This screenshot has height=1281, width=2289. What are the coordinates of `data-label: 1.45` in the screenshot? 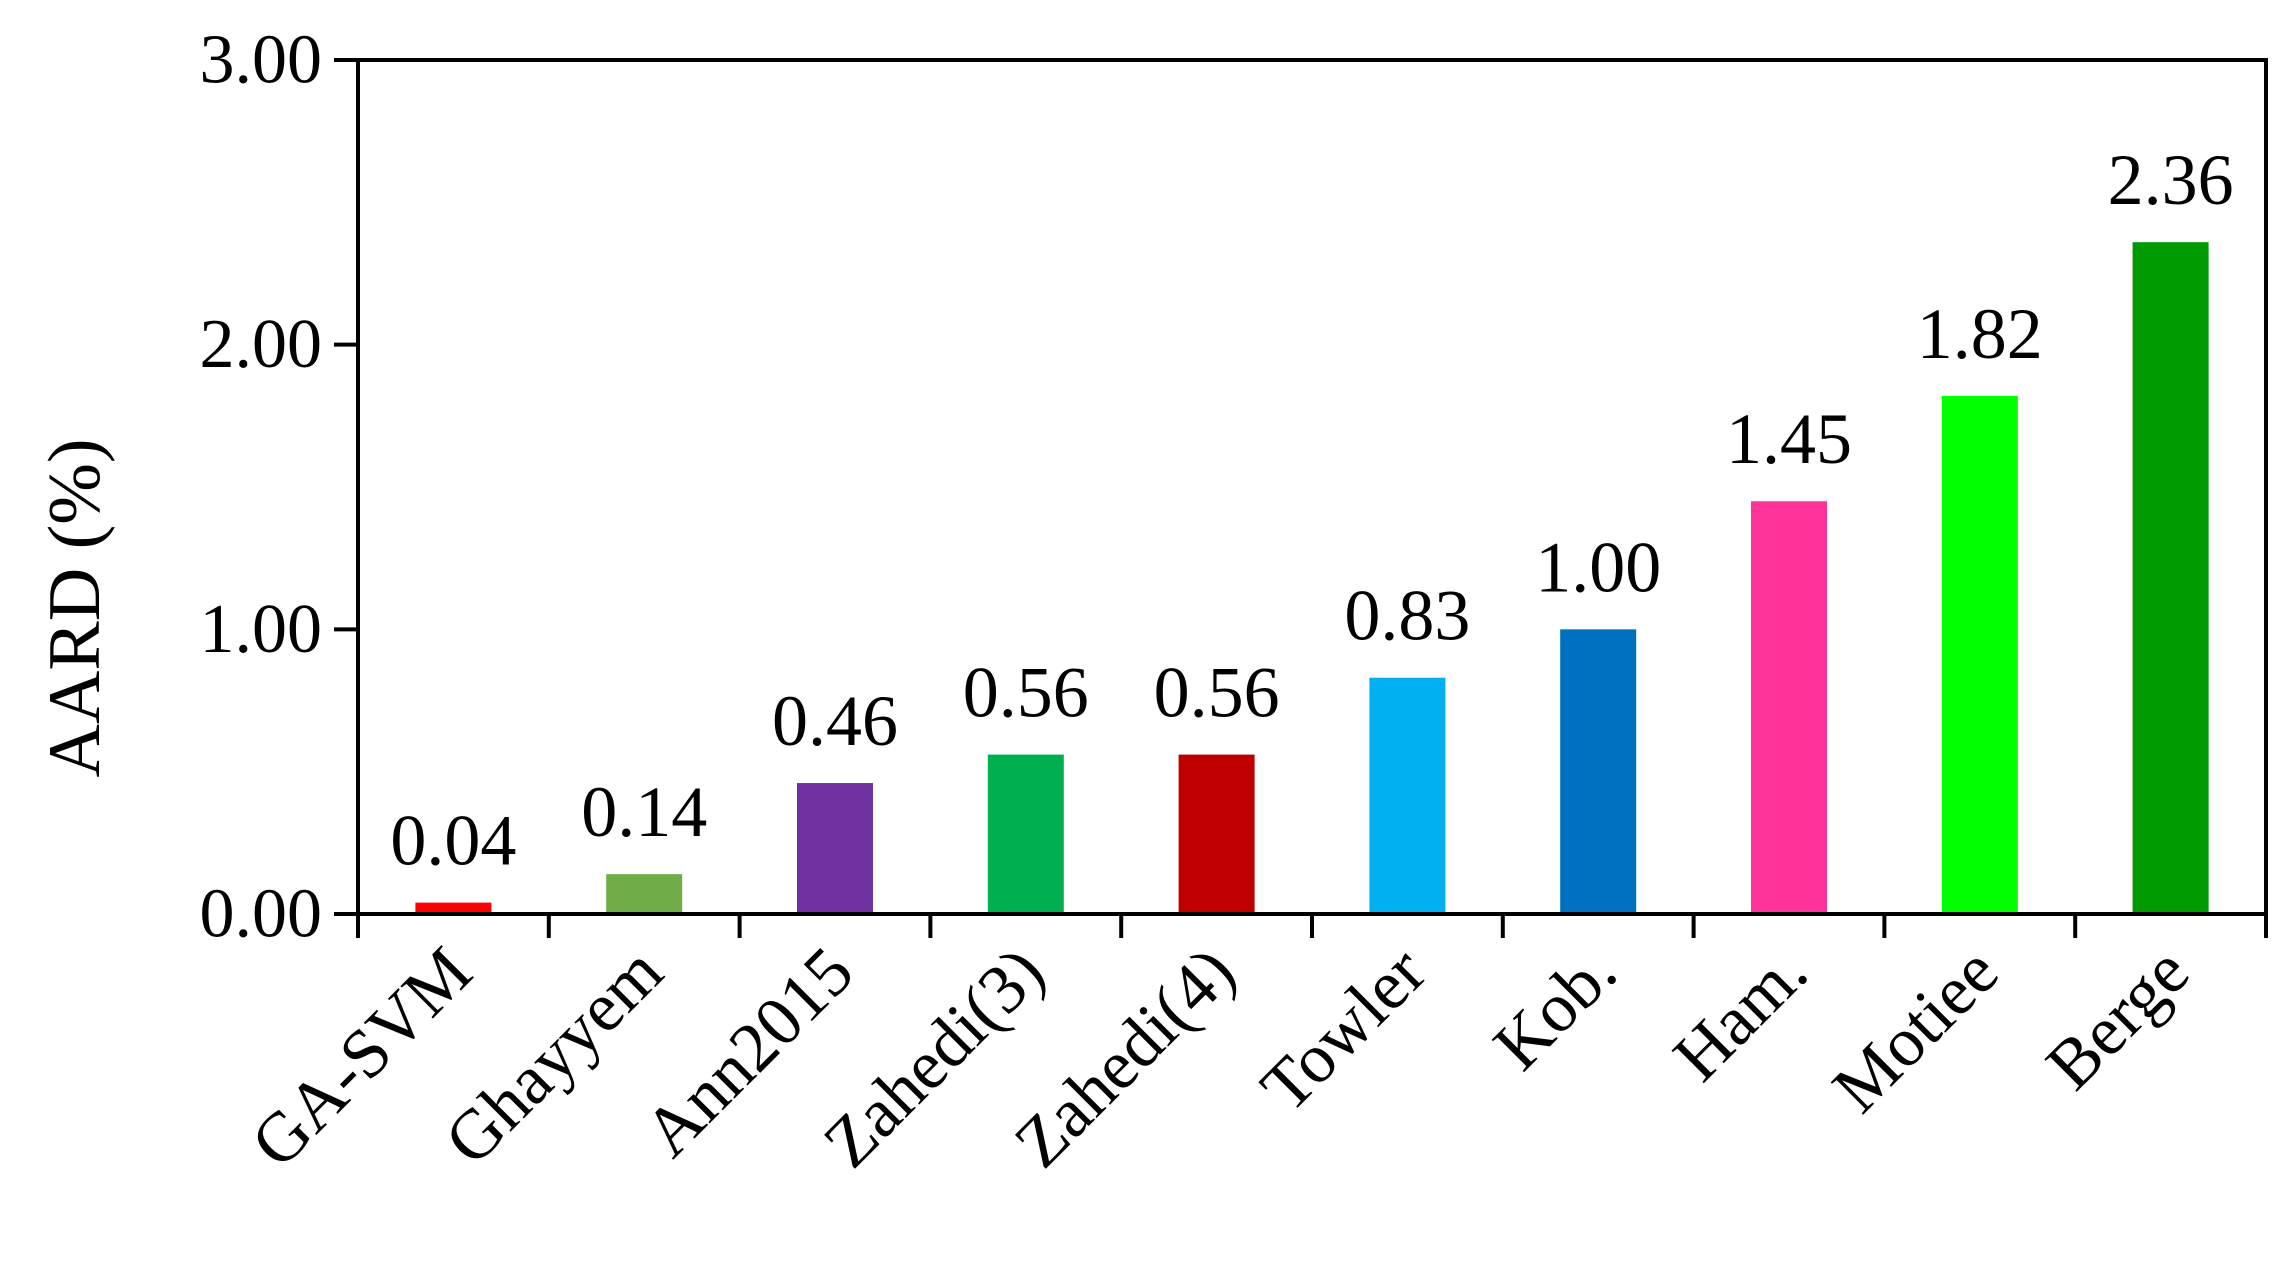 It's located at (1789, 439).